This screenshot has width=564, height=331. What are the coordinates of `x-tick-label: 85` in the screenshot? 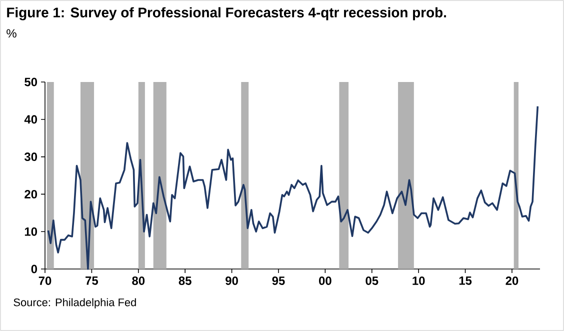 It's located at (185, 280).